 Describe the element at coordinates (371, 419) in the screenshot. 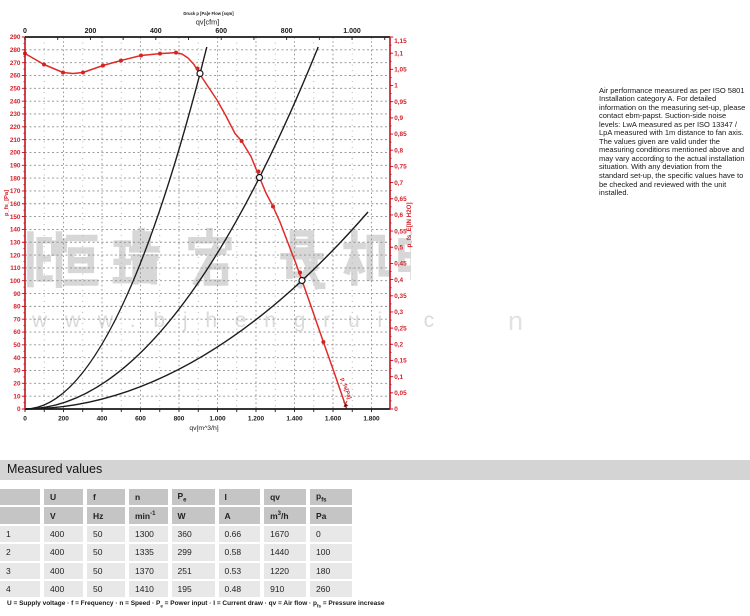

I see `svg-text: 1.800` at that location.